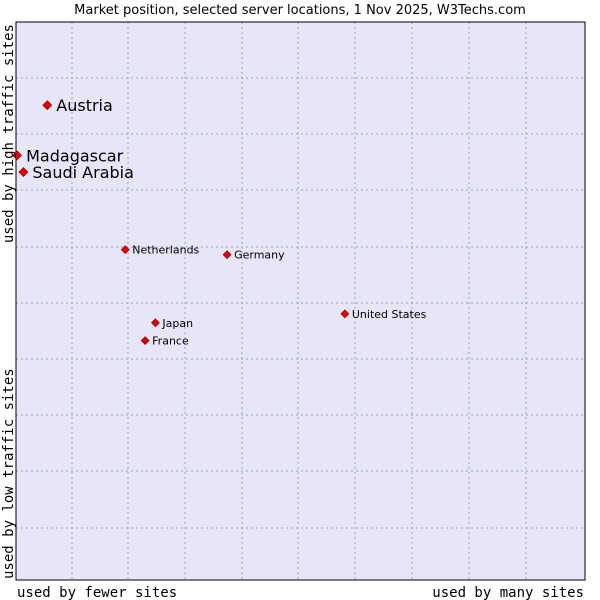  What do you see at coordinates (47, 105) in the screenshot?
I see `point-marker-austria` at bounding box center [47, 105].